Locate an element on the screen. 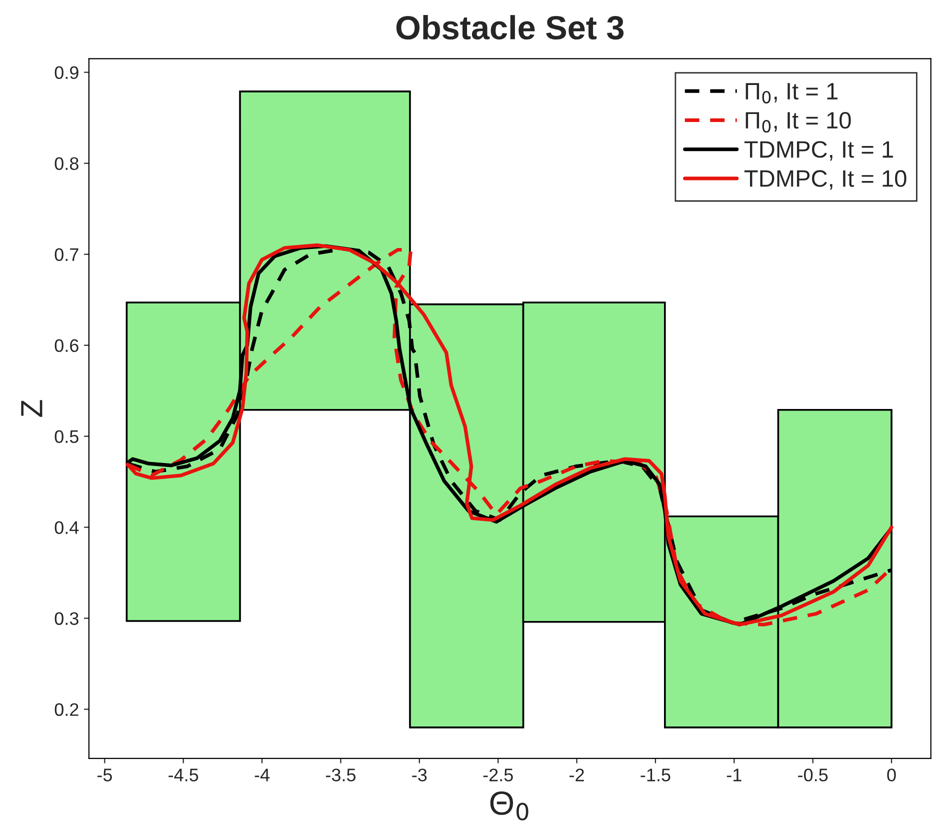 This screenshot has width=946, height=838. x-tick-label: -1 is located at coordinates (734, 775).